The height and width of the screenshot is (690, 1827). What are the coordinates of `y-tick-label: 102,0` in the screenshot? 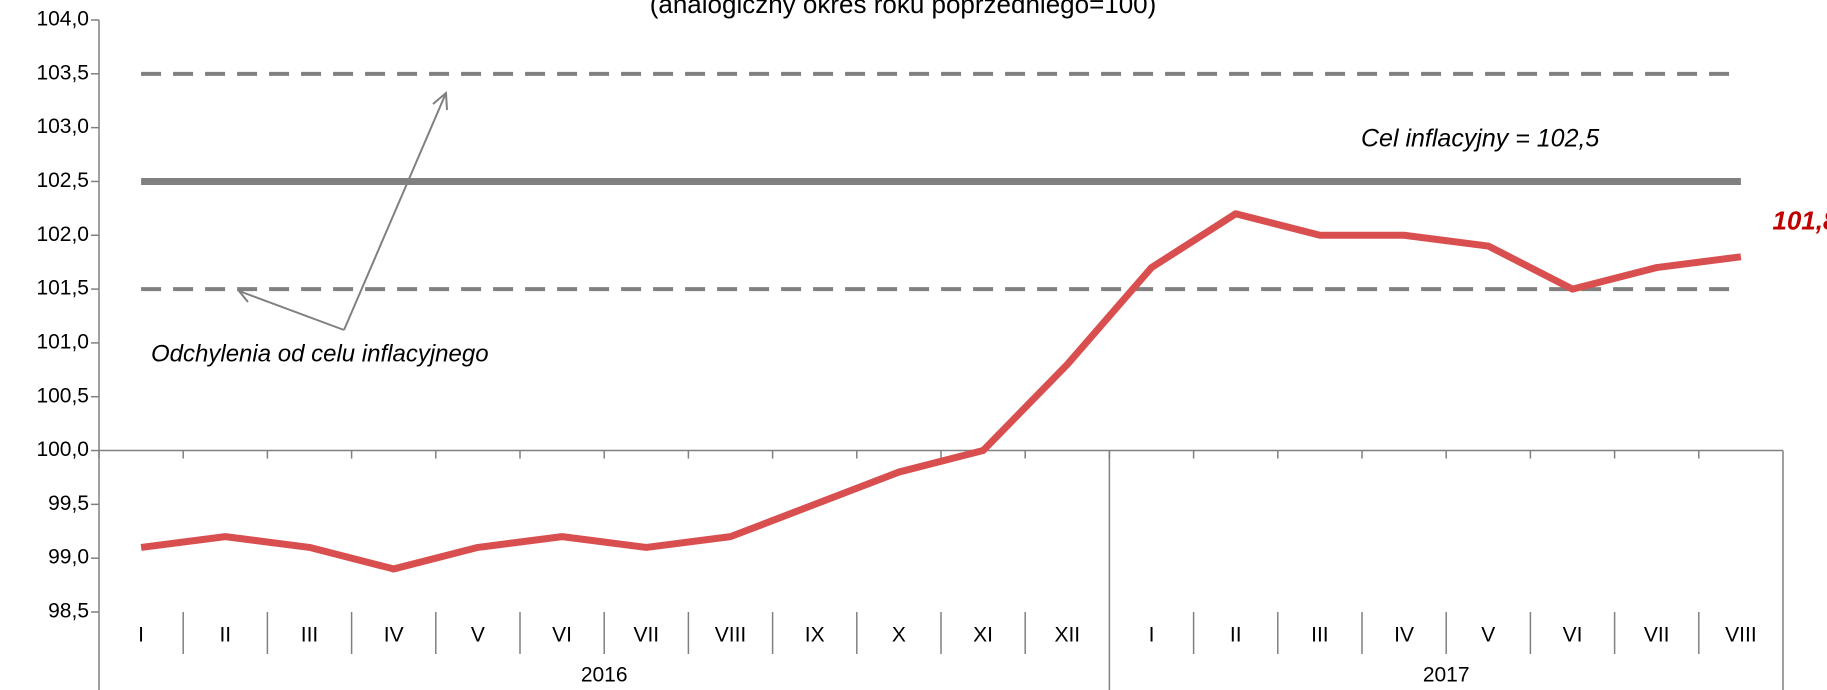 It's located at (62, 234).